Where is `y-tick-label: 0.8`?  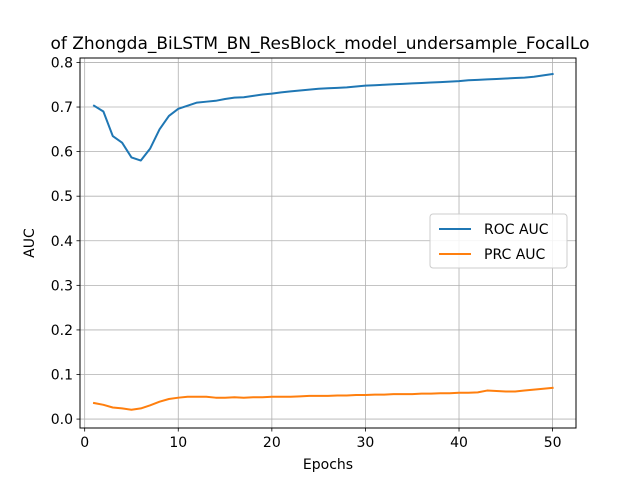
y-tick-label: 0.8 is located at coordinates (62, 63).